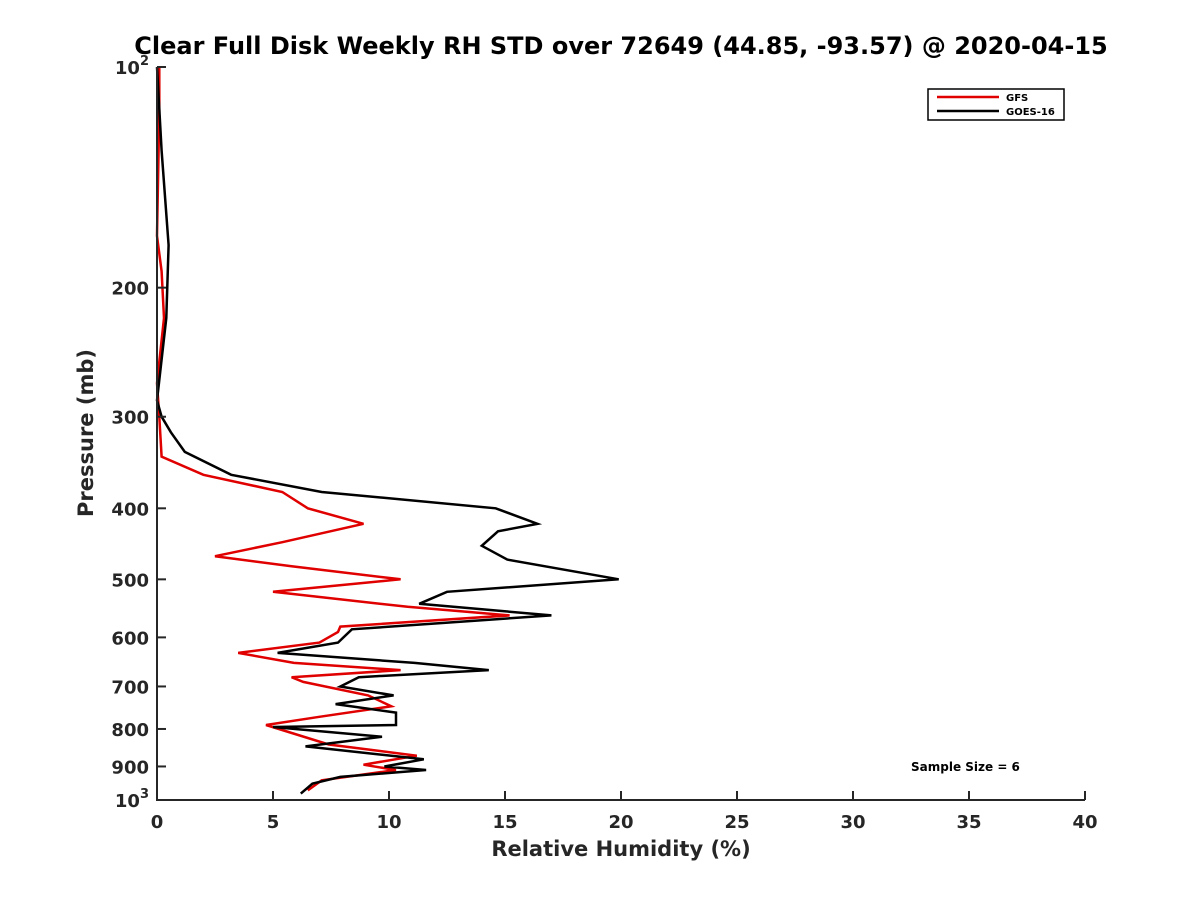 The height and width of the screenshot is (900, 1200). I want to click on y-tick-label: 200, so click(130, 289).